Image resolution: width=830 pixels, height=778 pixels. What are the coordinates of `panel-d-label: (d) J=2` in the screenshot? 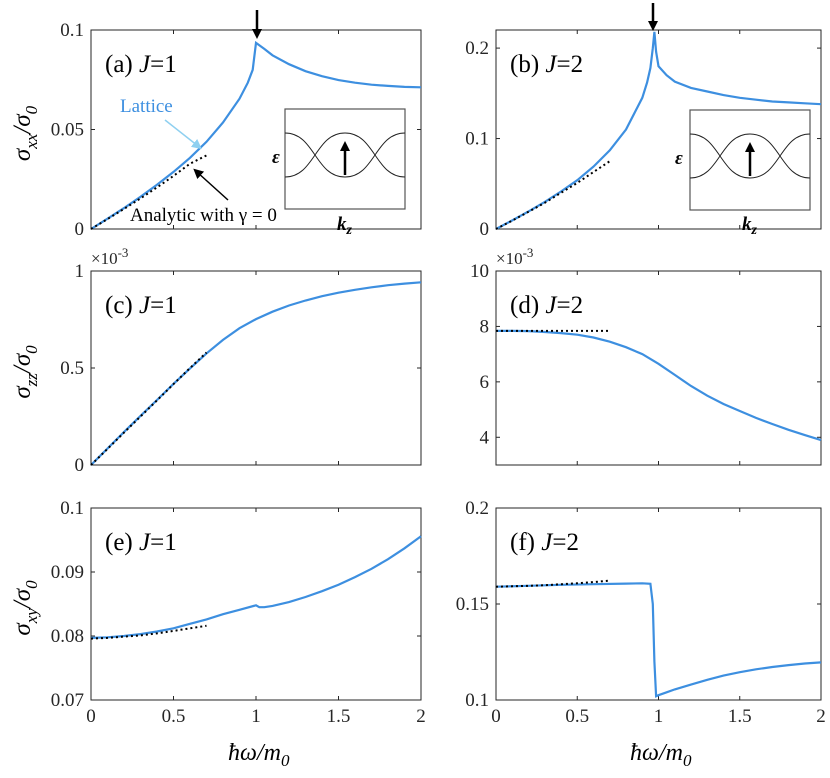 It's located at (546, 305).